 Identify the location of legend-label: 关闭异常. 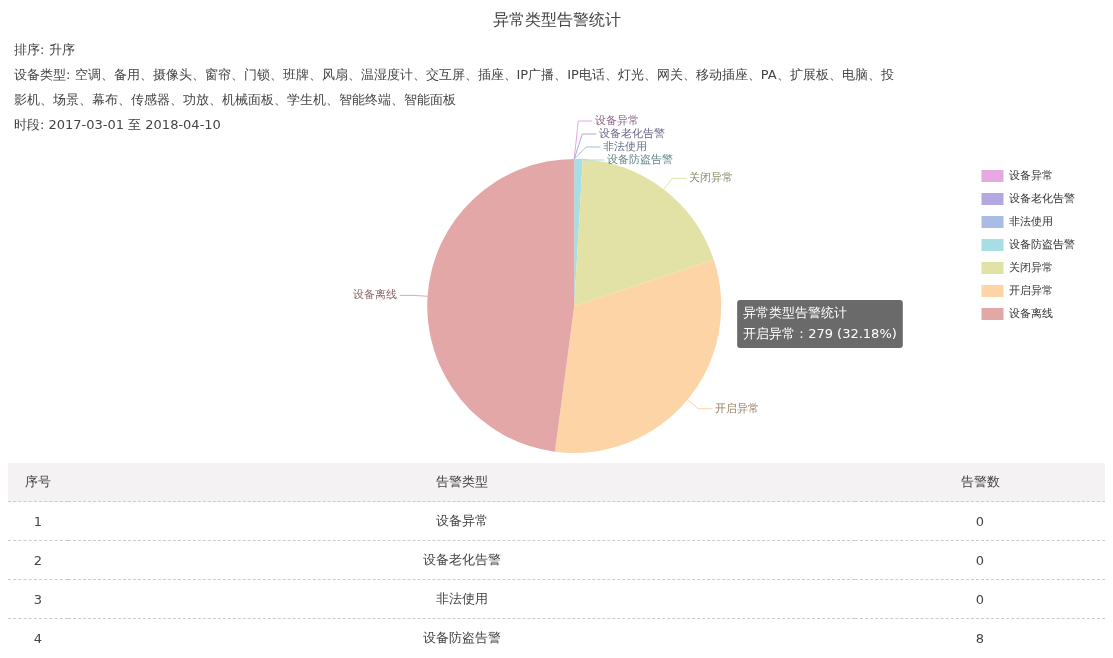
(1031, 267).